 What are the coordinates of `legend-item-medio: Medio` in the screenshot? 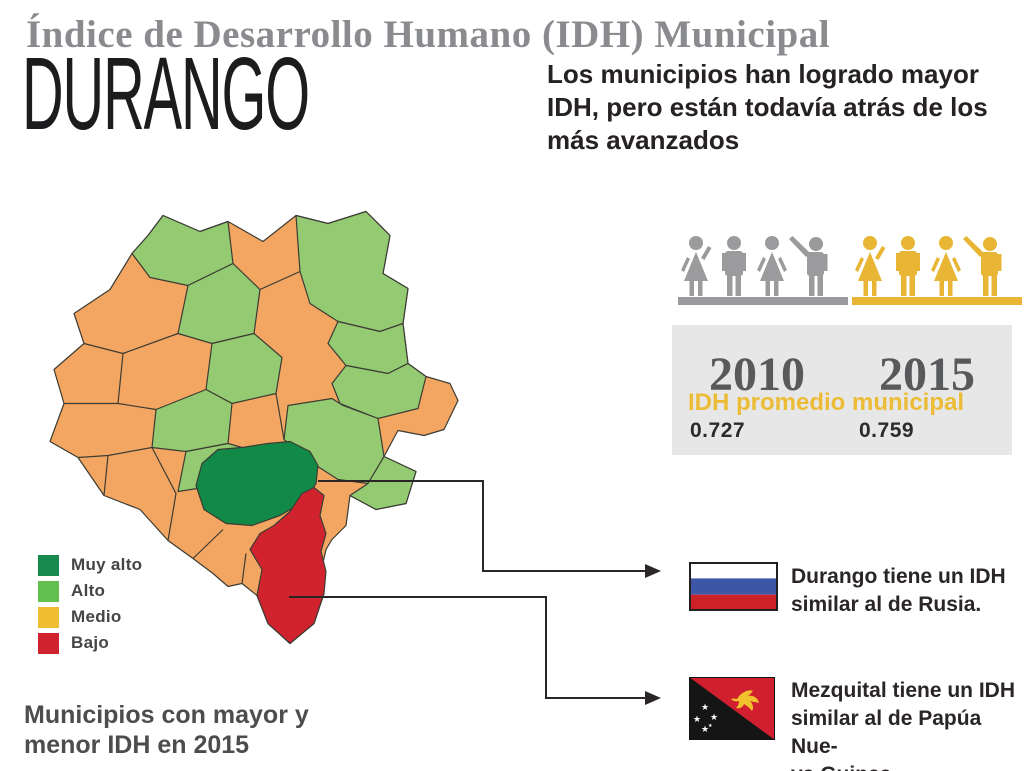 It's located at (90, 617).